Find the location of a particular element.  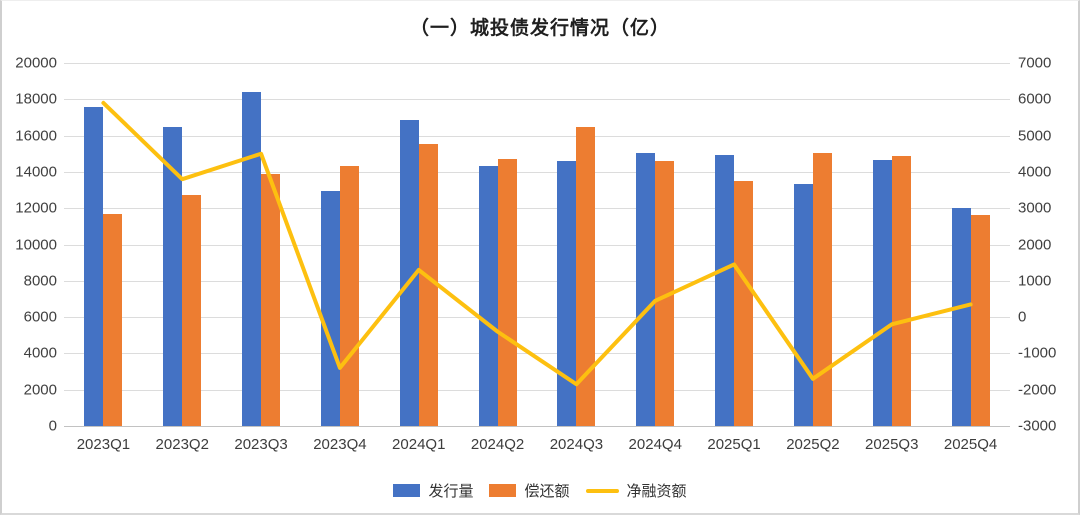

legend-item-repayment: 偿还额 is located at coordinates (529, 490).